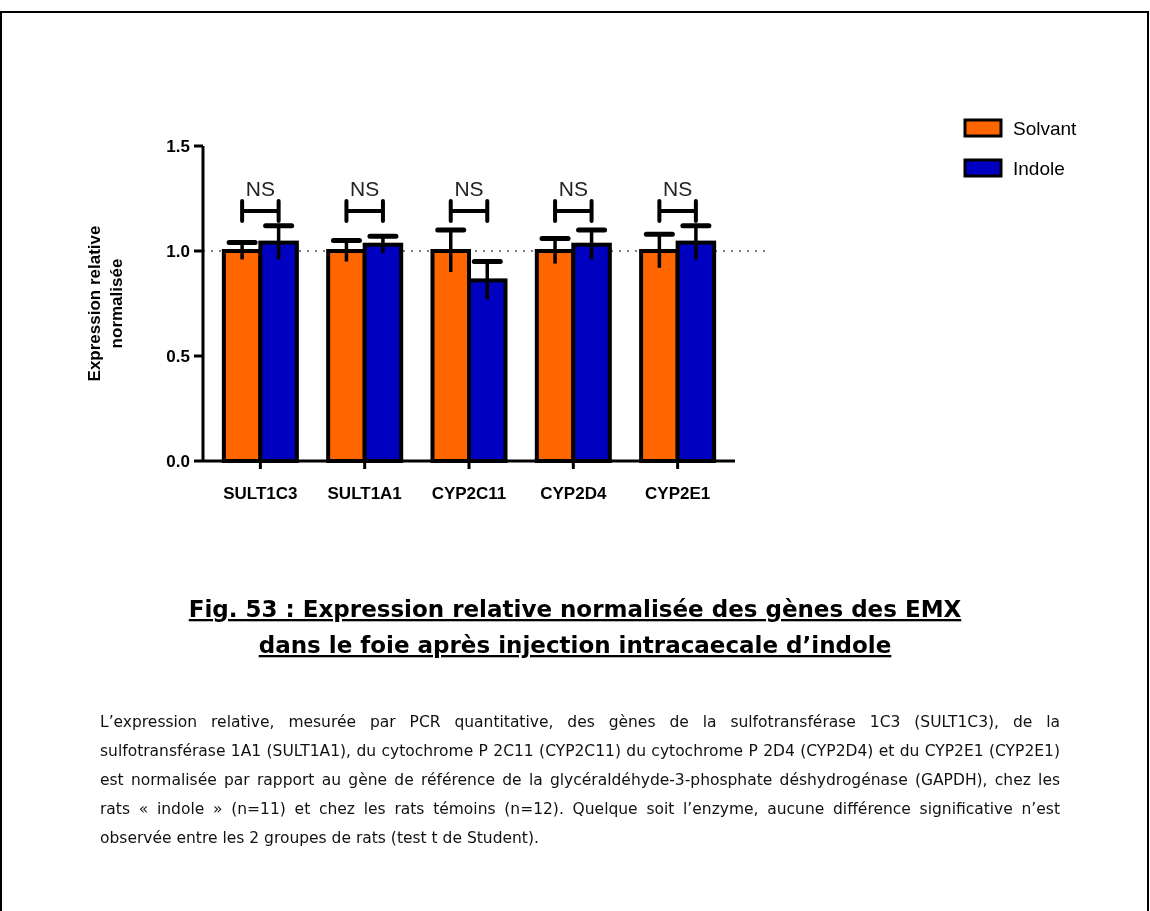  Describe the element at coordinates (178, 356) in the screenshot. I see `y-tick-label: 0.5` at that location.